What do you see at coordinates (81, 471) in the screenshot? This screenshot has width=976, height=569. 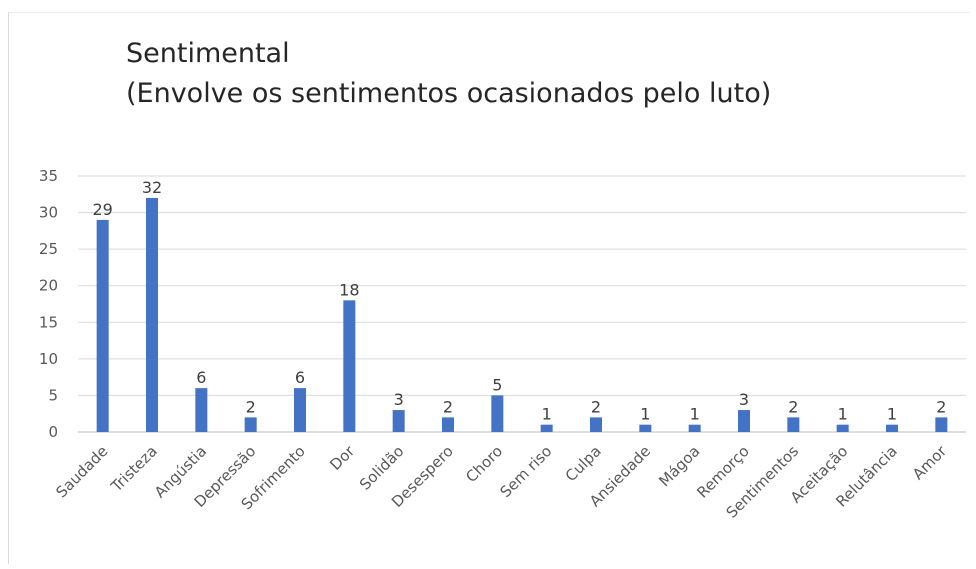 I see `x-tick-label: Saudade` at bounding box center [81, 471].